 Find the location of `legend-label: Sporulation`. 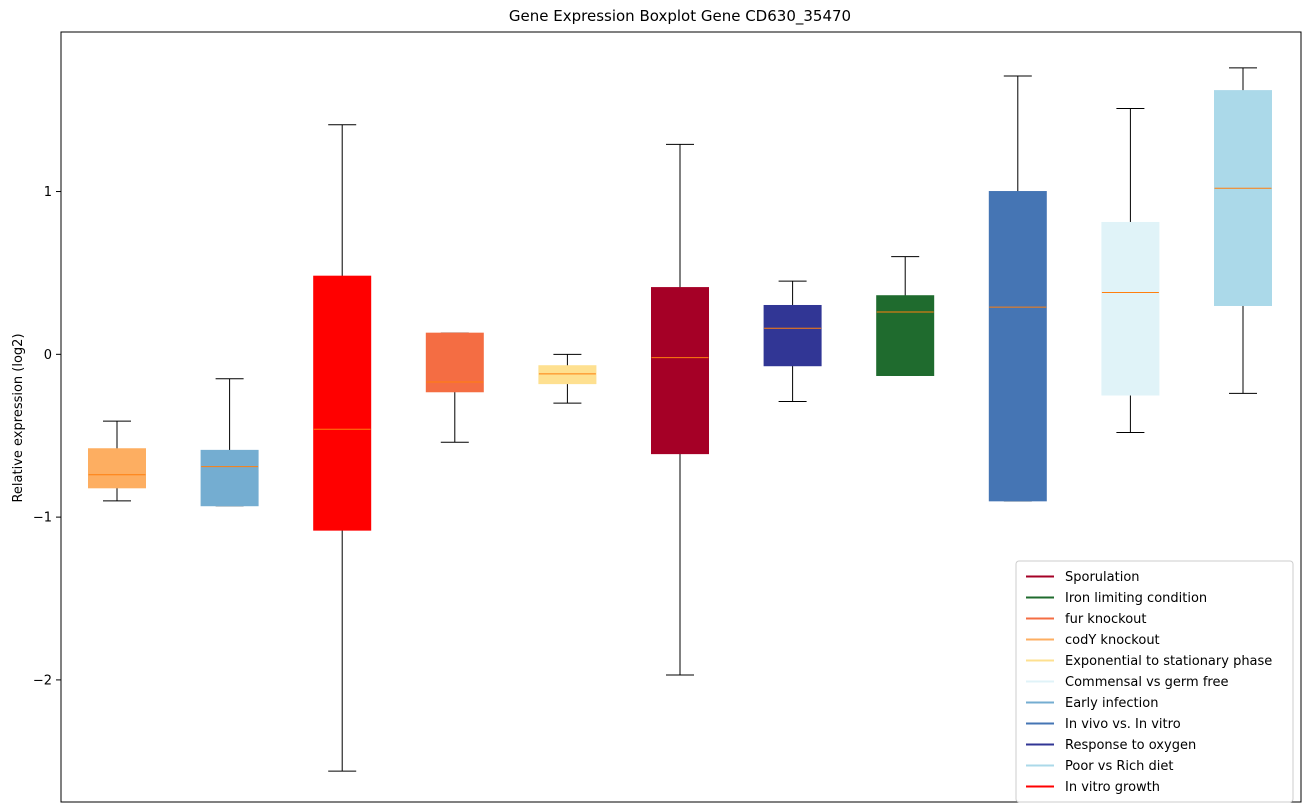

legend-label: Sporulation is located at coordinates (1102, 577).